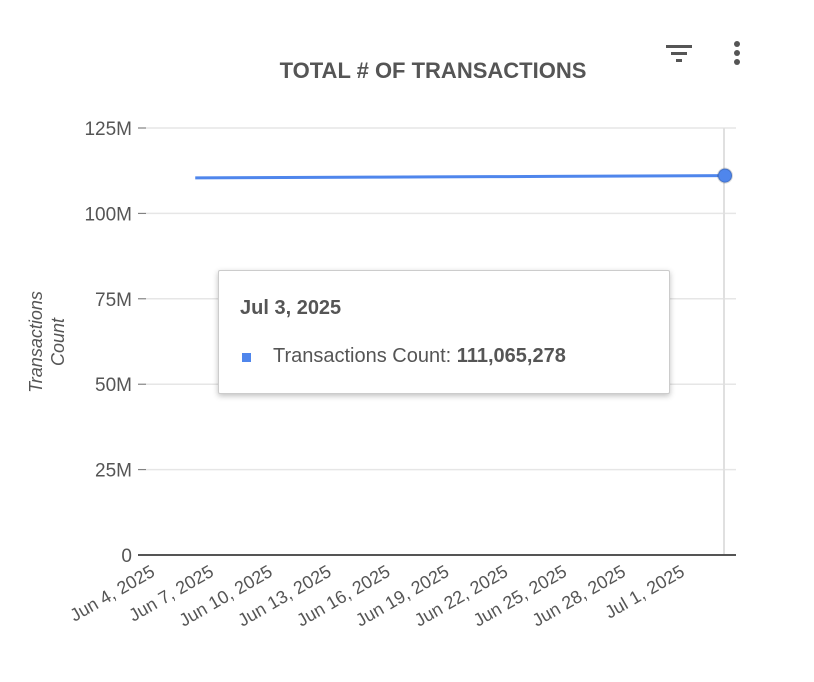  I want to click on y-tick-label: 0, so click(126, 556).